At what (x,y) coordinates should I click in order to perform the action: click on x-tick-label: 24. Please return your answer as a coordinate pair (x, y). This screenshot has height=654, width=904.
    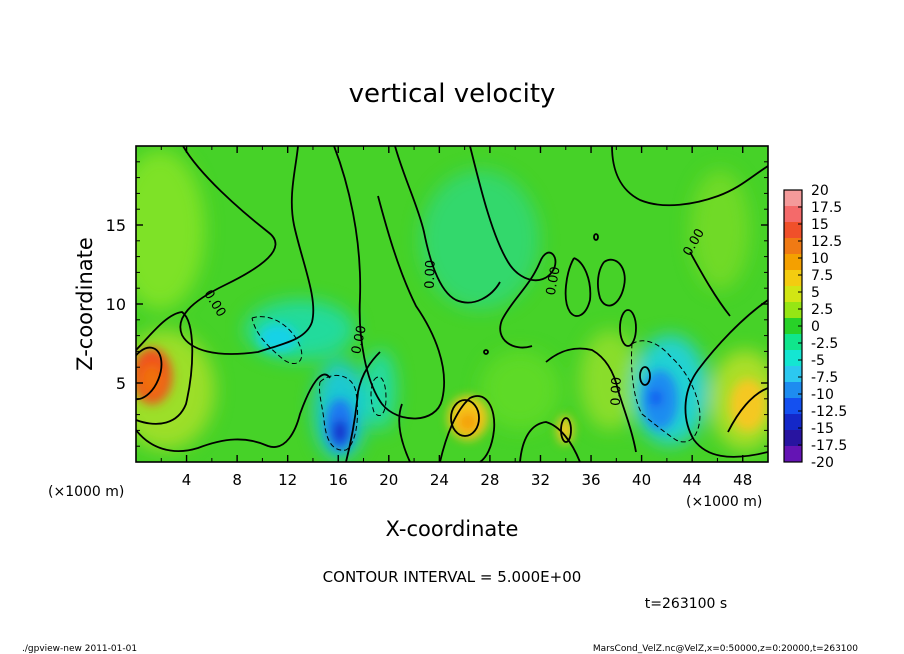
    Looking at the image, I should click on (439, 480).